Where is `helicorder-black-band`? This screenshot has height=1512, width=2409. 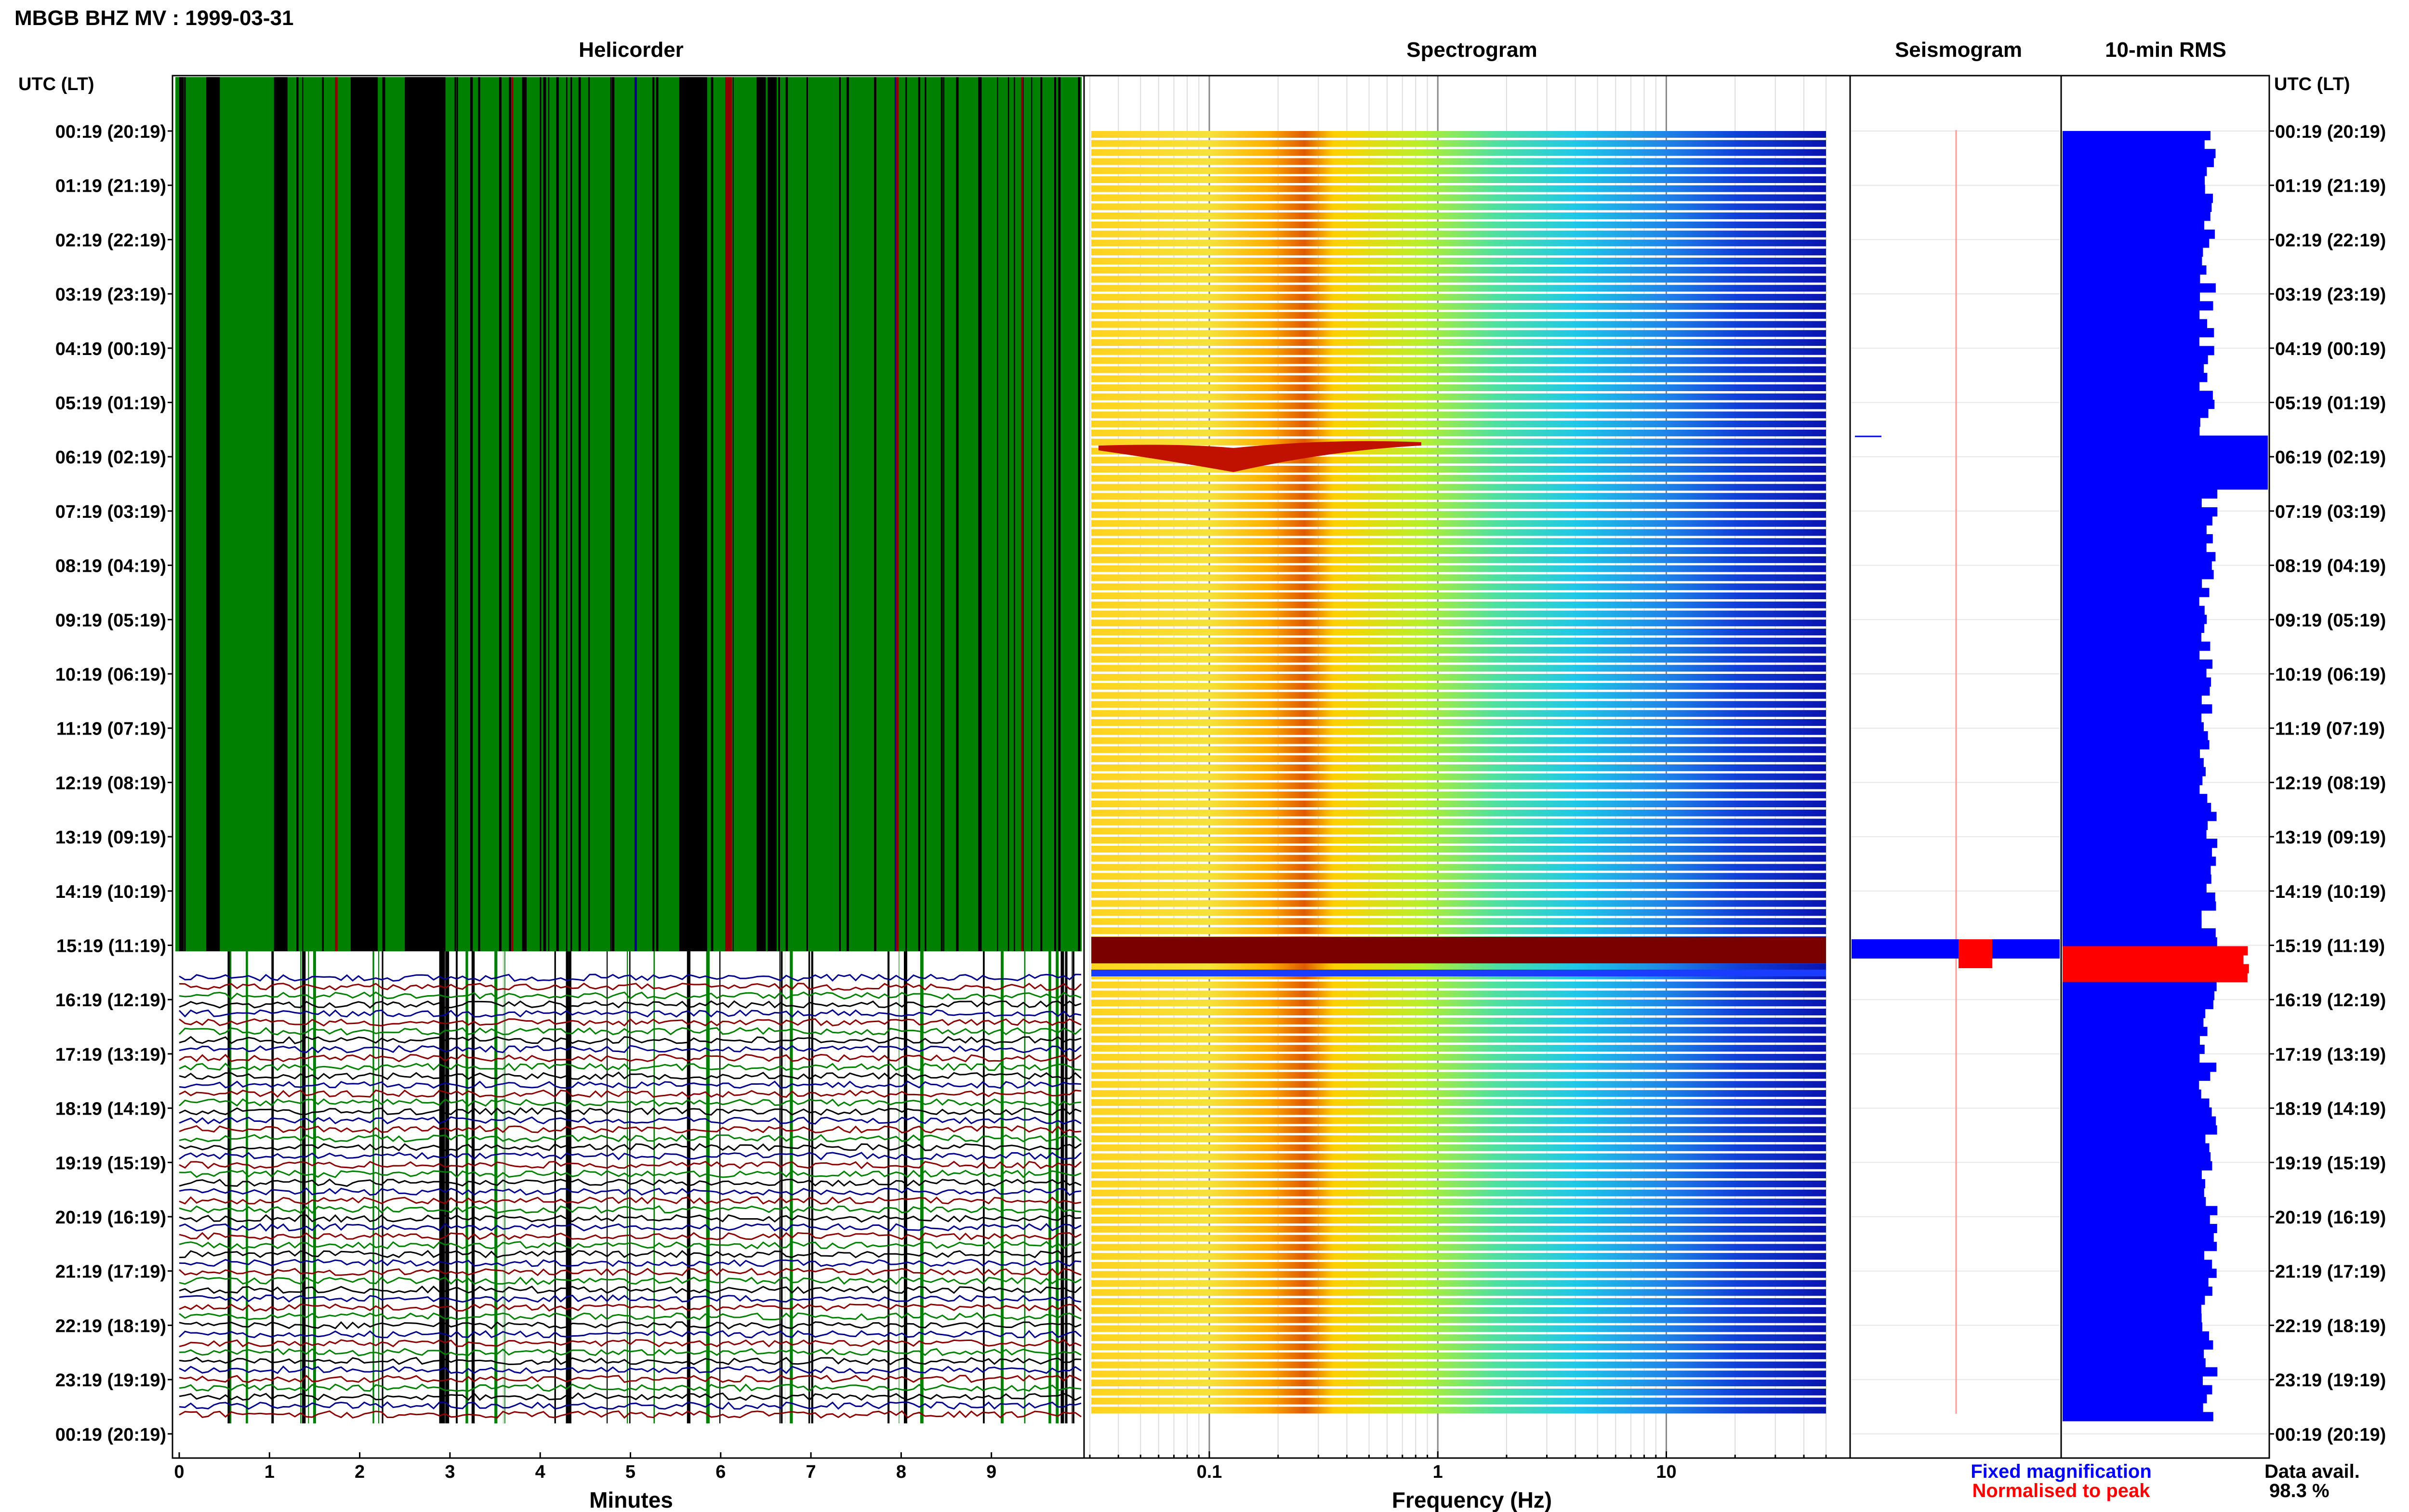 helicorder-black-band is located at coordinates (281, 514).